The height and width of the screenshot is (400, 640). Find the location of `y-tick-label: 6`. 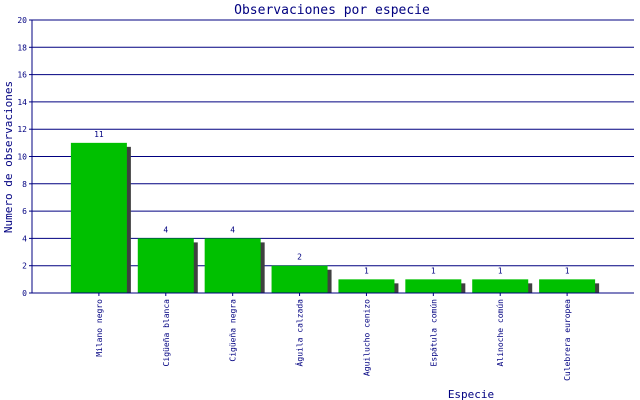

y-tick-label: 6 is located at coordinates (24, 211).